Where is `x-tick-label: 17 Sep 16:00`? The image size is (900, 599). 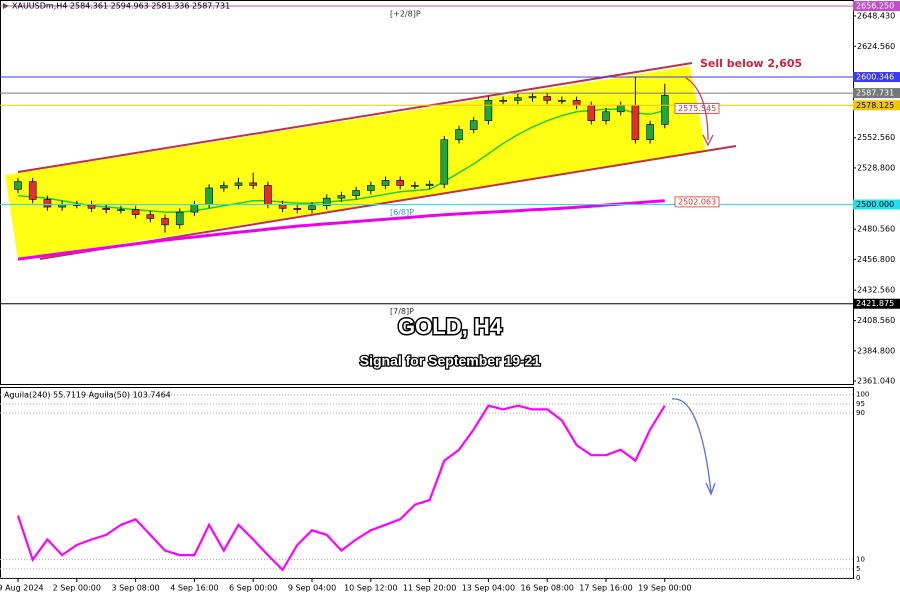
x-tick-label: 17 Sep 16:00 is located at coordinates (605, 588).